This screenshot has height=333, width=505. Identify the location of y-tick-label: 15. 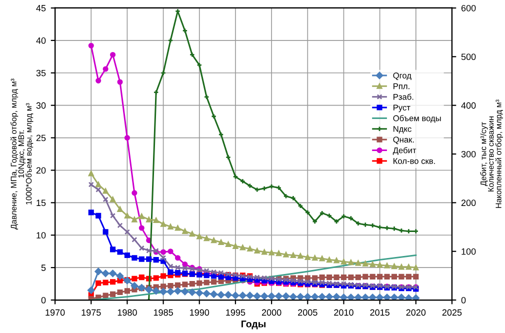
(41, 203).